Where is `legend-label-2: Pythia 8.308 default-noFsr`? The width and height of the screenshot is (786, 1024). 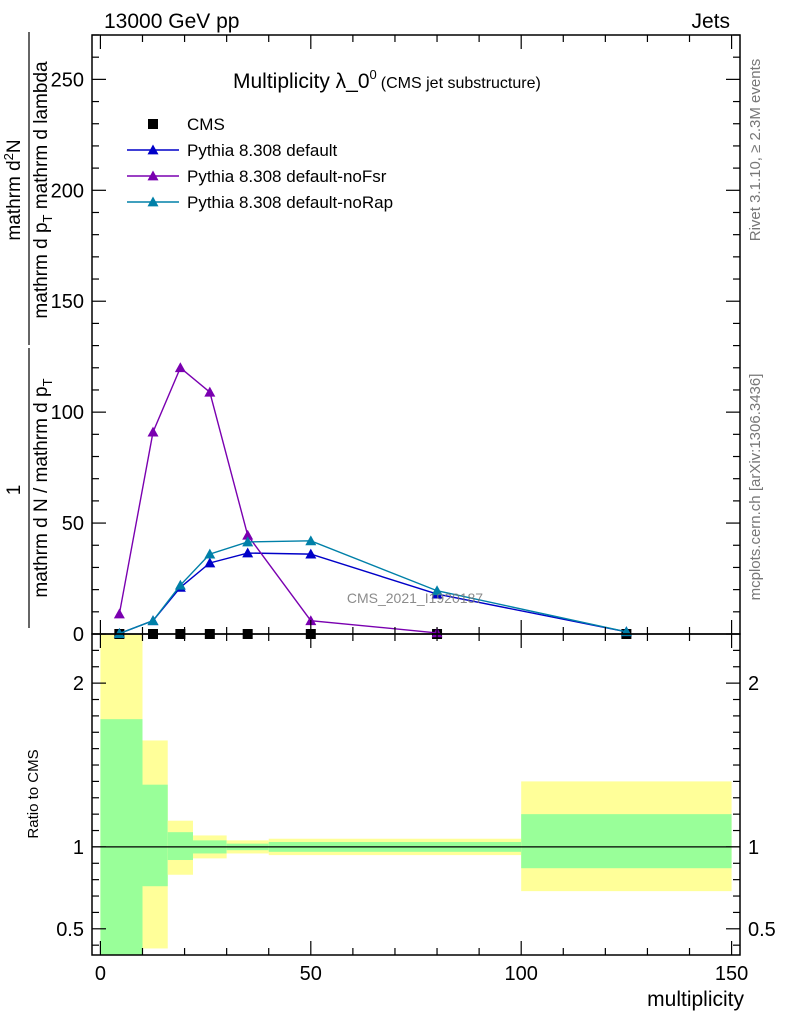 legend-label-2: Pythia 8.308 default-noFsr is located at coordinates (287, 176).